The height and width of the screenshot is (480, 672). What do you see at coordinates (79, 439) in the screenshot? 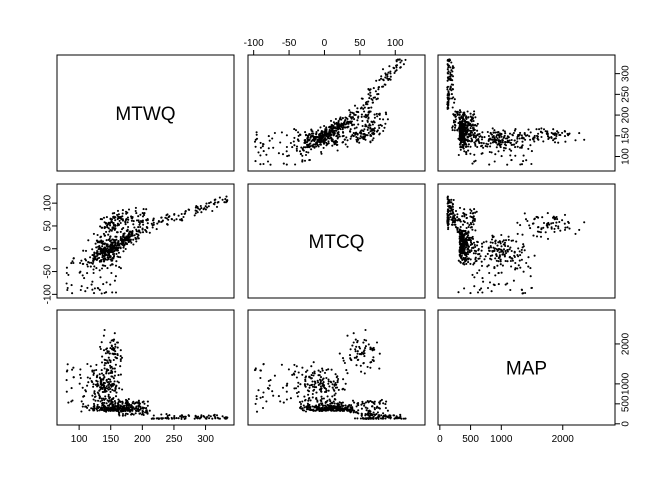
I see `tick-label: 100` at bounding box center [79, 439].